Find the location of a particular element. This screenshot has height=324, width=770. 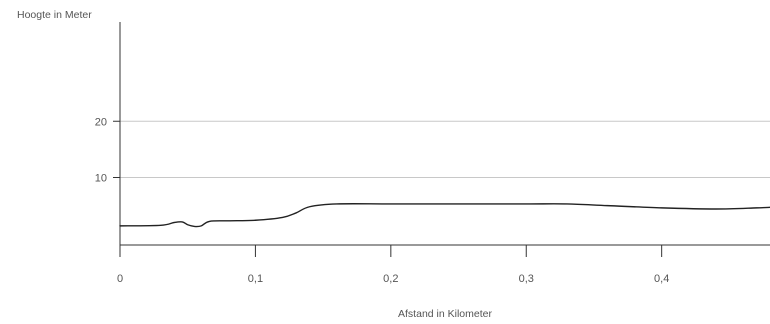

y-axis-title: Hoogte in Meter is located at coordinates (54, 15).